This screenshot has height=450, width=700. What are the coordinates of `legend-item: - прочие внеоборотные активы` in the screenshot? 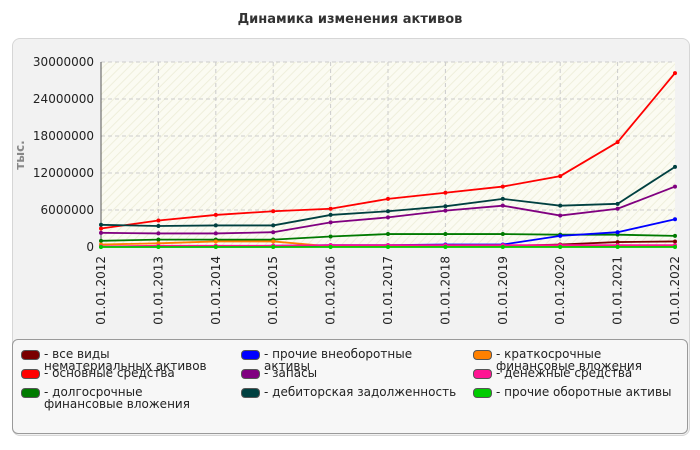 It's located at (351, 360).